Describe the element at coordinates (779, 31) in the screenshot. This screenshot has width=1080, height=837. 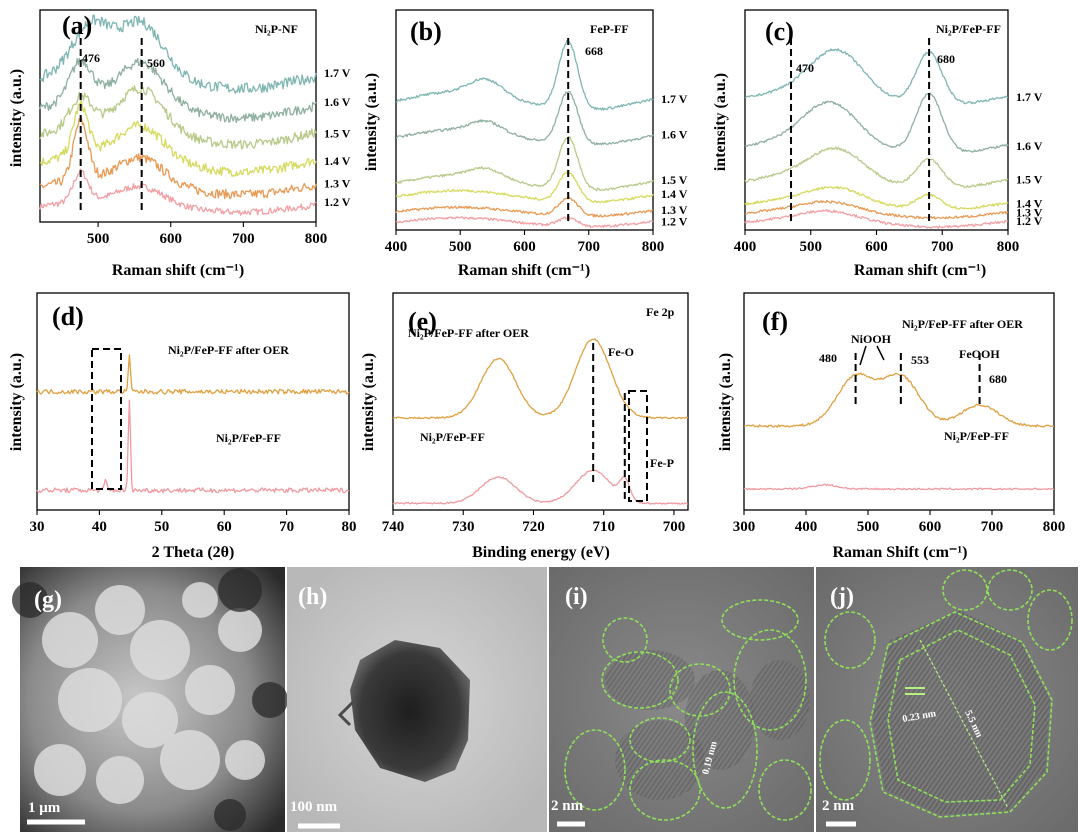
I see `panel-letter: (c)` at that location.